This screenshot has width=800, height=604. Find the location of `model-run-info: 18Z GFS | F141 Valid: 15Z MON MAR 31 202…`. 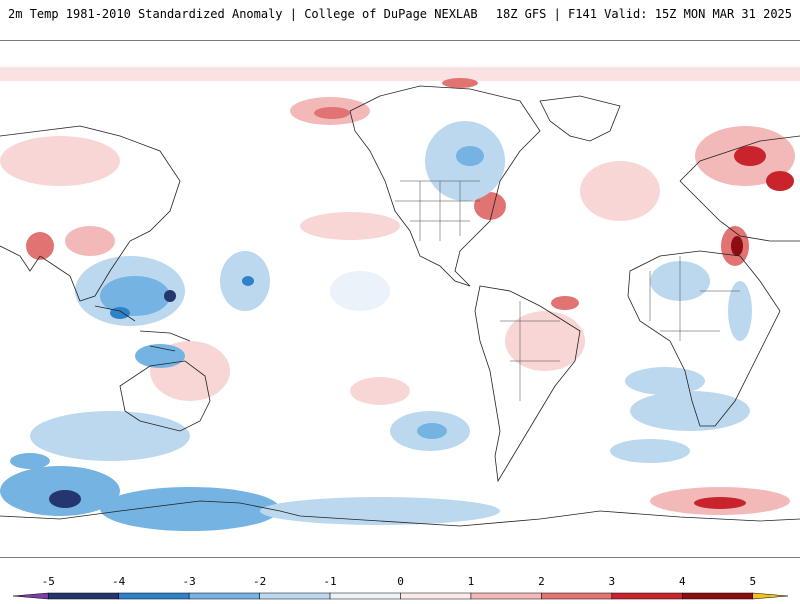

model-run-info: 18Z GFS | F141 Valid: 15Z MON MAR 31 202… is located at coordinates (643, 14).